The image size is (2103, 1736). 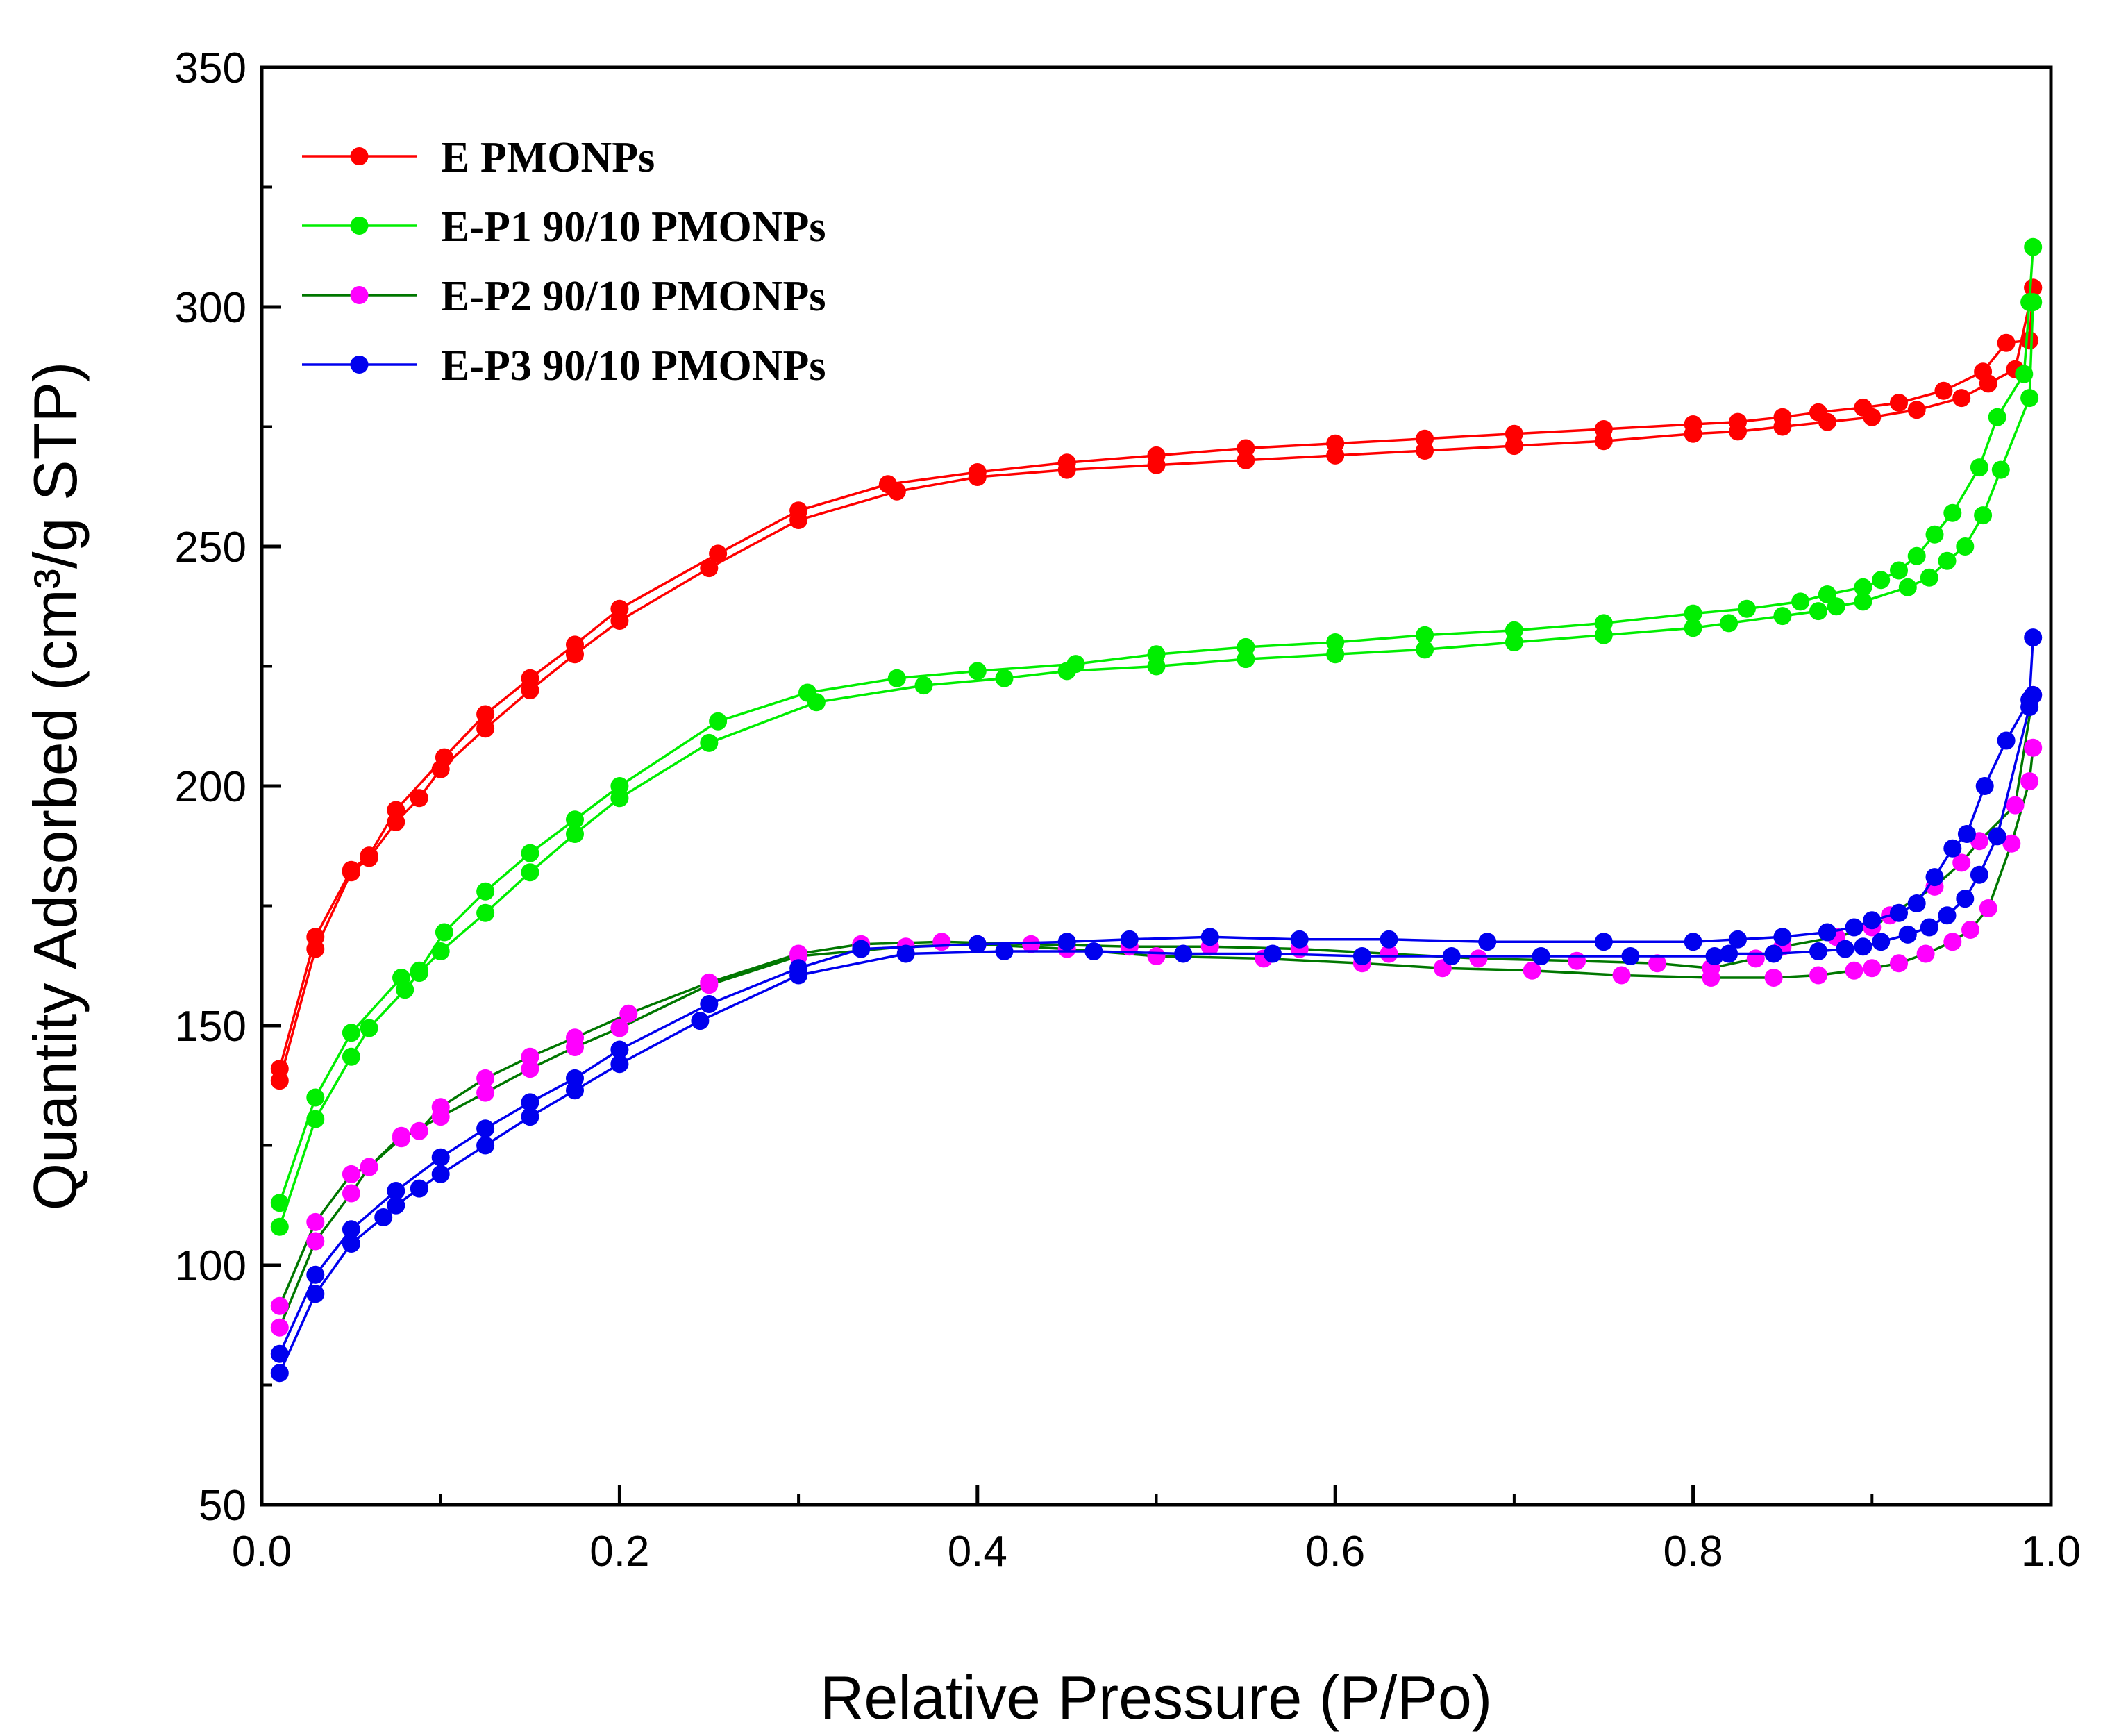 I want to click on legend-entry: E-P2 90/10 PMONPs, so click(x=564, y=296).